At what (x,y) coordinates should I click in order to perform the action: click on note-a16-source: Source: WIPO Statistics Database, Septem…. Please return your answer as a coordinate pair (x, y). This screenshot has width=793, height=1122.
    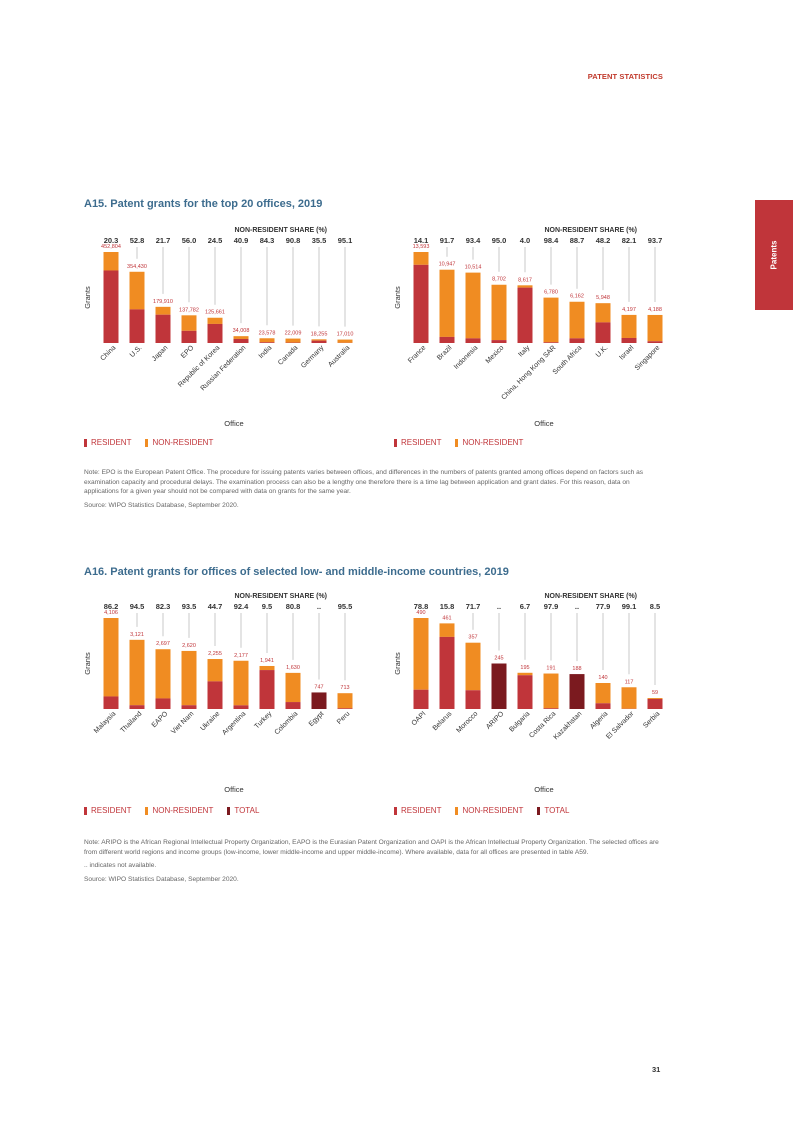
    Looking at the image, I should click on (161, 879).